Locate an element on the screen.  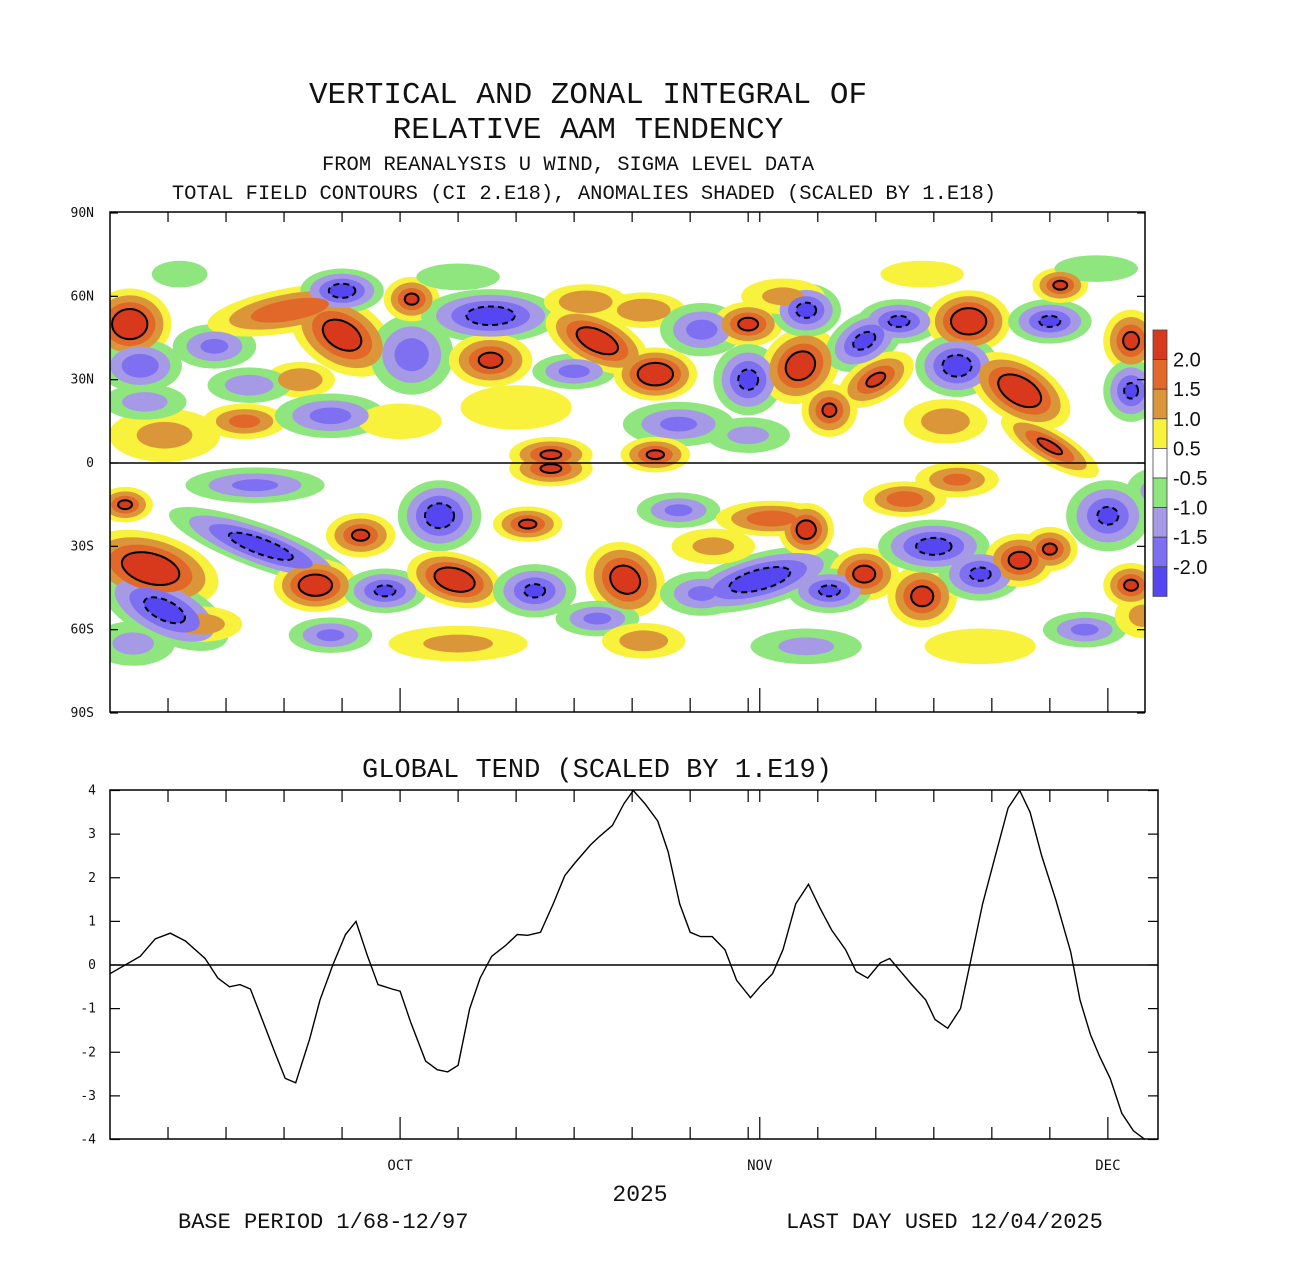
map-y-tick-label: 30S is located at coordinates (82, 546).